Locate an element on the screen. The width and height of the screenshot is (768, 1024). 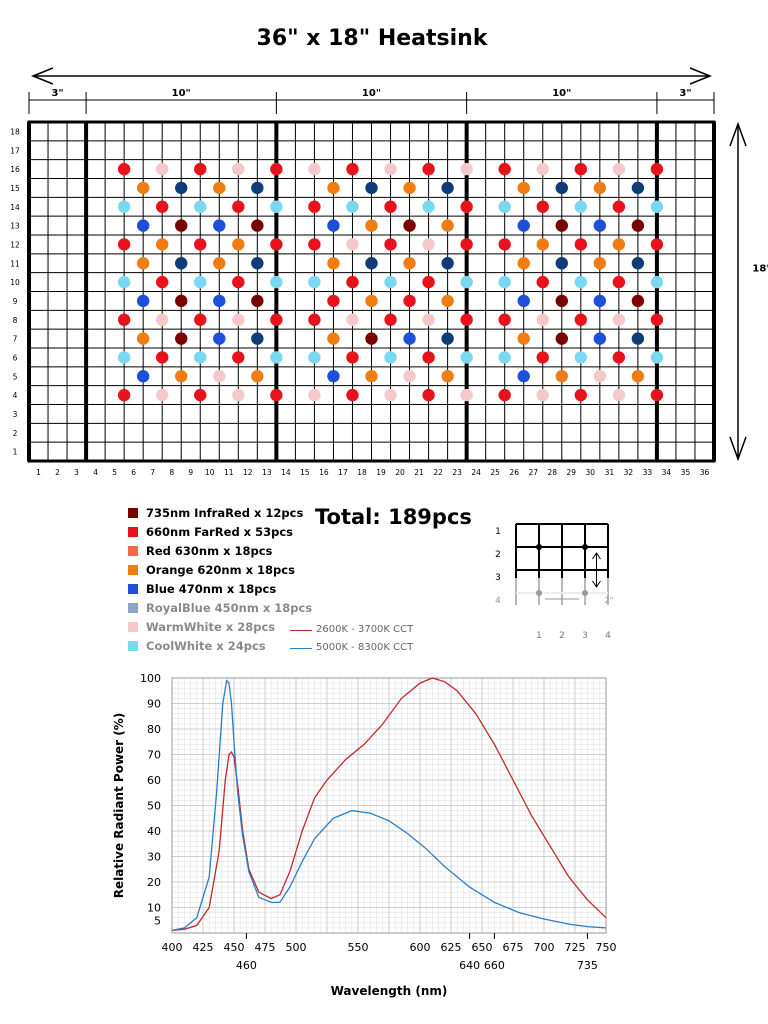
row-label: 3 is located at coordinates (15, 414).